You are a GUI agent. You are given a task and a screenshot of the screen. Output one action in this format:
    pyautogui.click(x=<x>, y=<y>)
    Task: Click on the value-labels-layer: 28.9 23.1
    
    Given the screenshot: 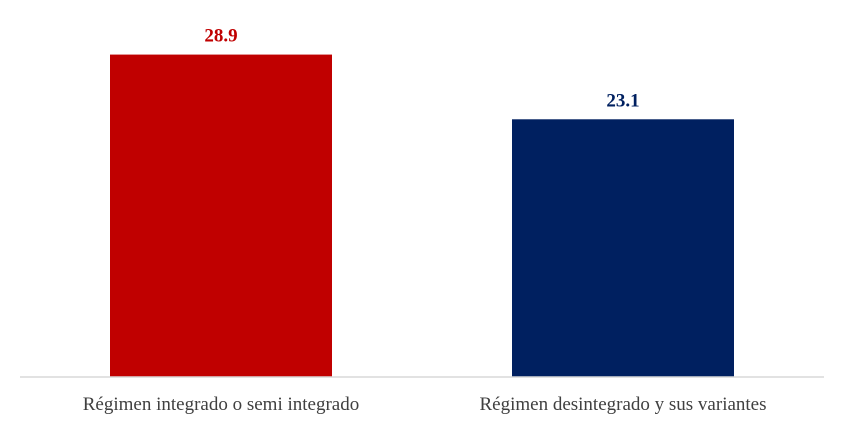 What is the action you would take?
    pyautogui.click(x=421, y=69)
    